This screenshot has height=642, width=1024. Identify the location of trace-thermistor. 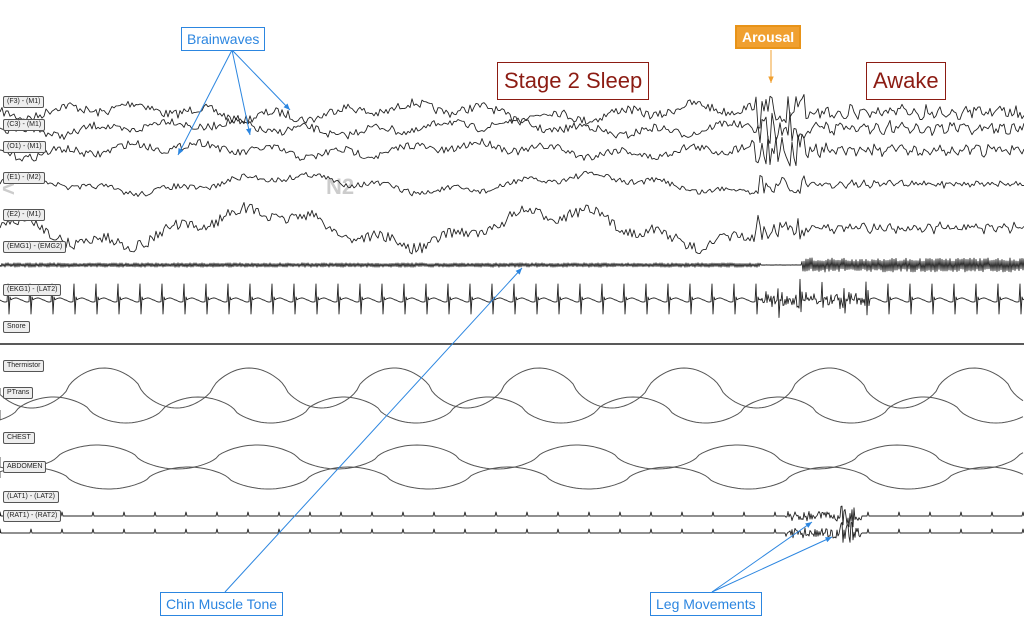
(512, 388).